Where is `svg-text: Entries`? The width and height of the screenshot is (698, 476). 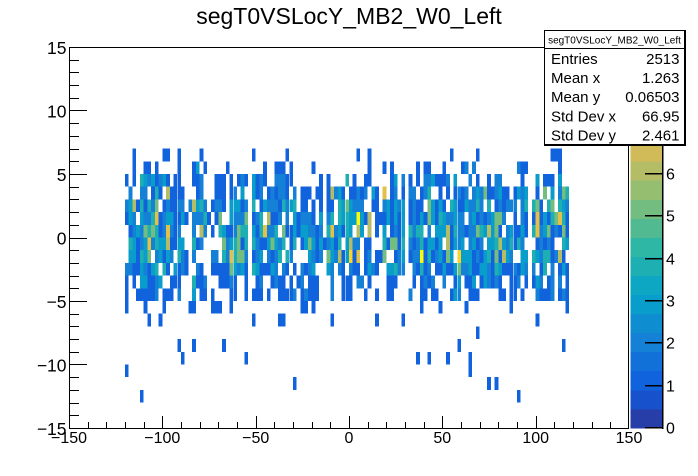
svg-text: Entries is located at coordinates (574, 59).